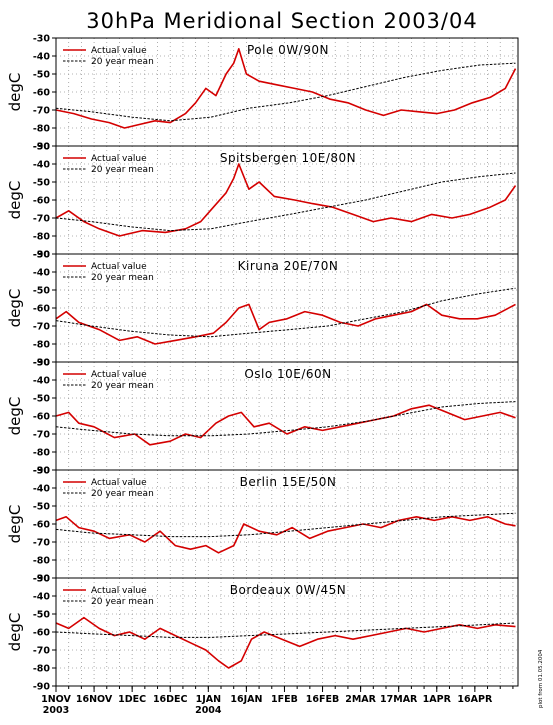  I want to click on plot-credit: plot from 01.05.2004, so click(541, 678).